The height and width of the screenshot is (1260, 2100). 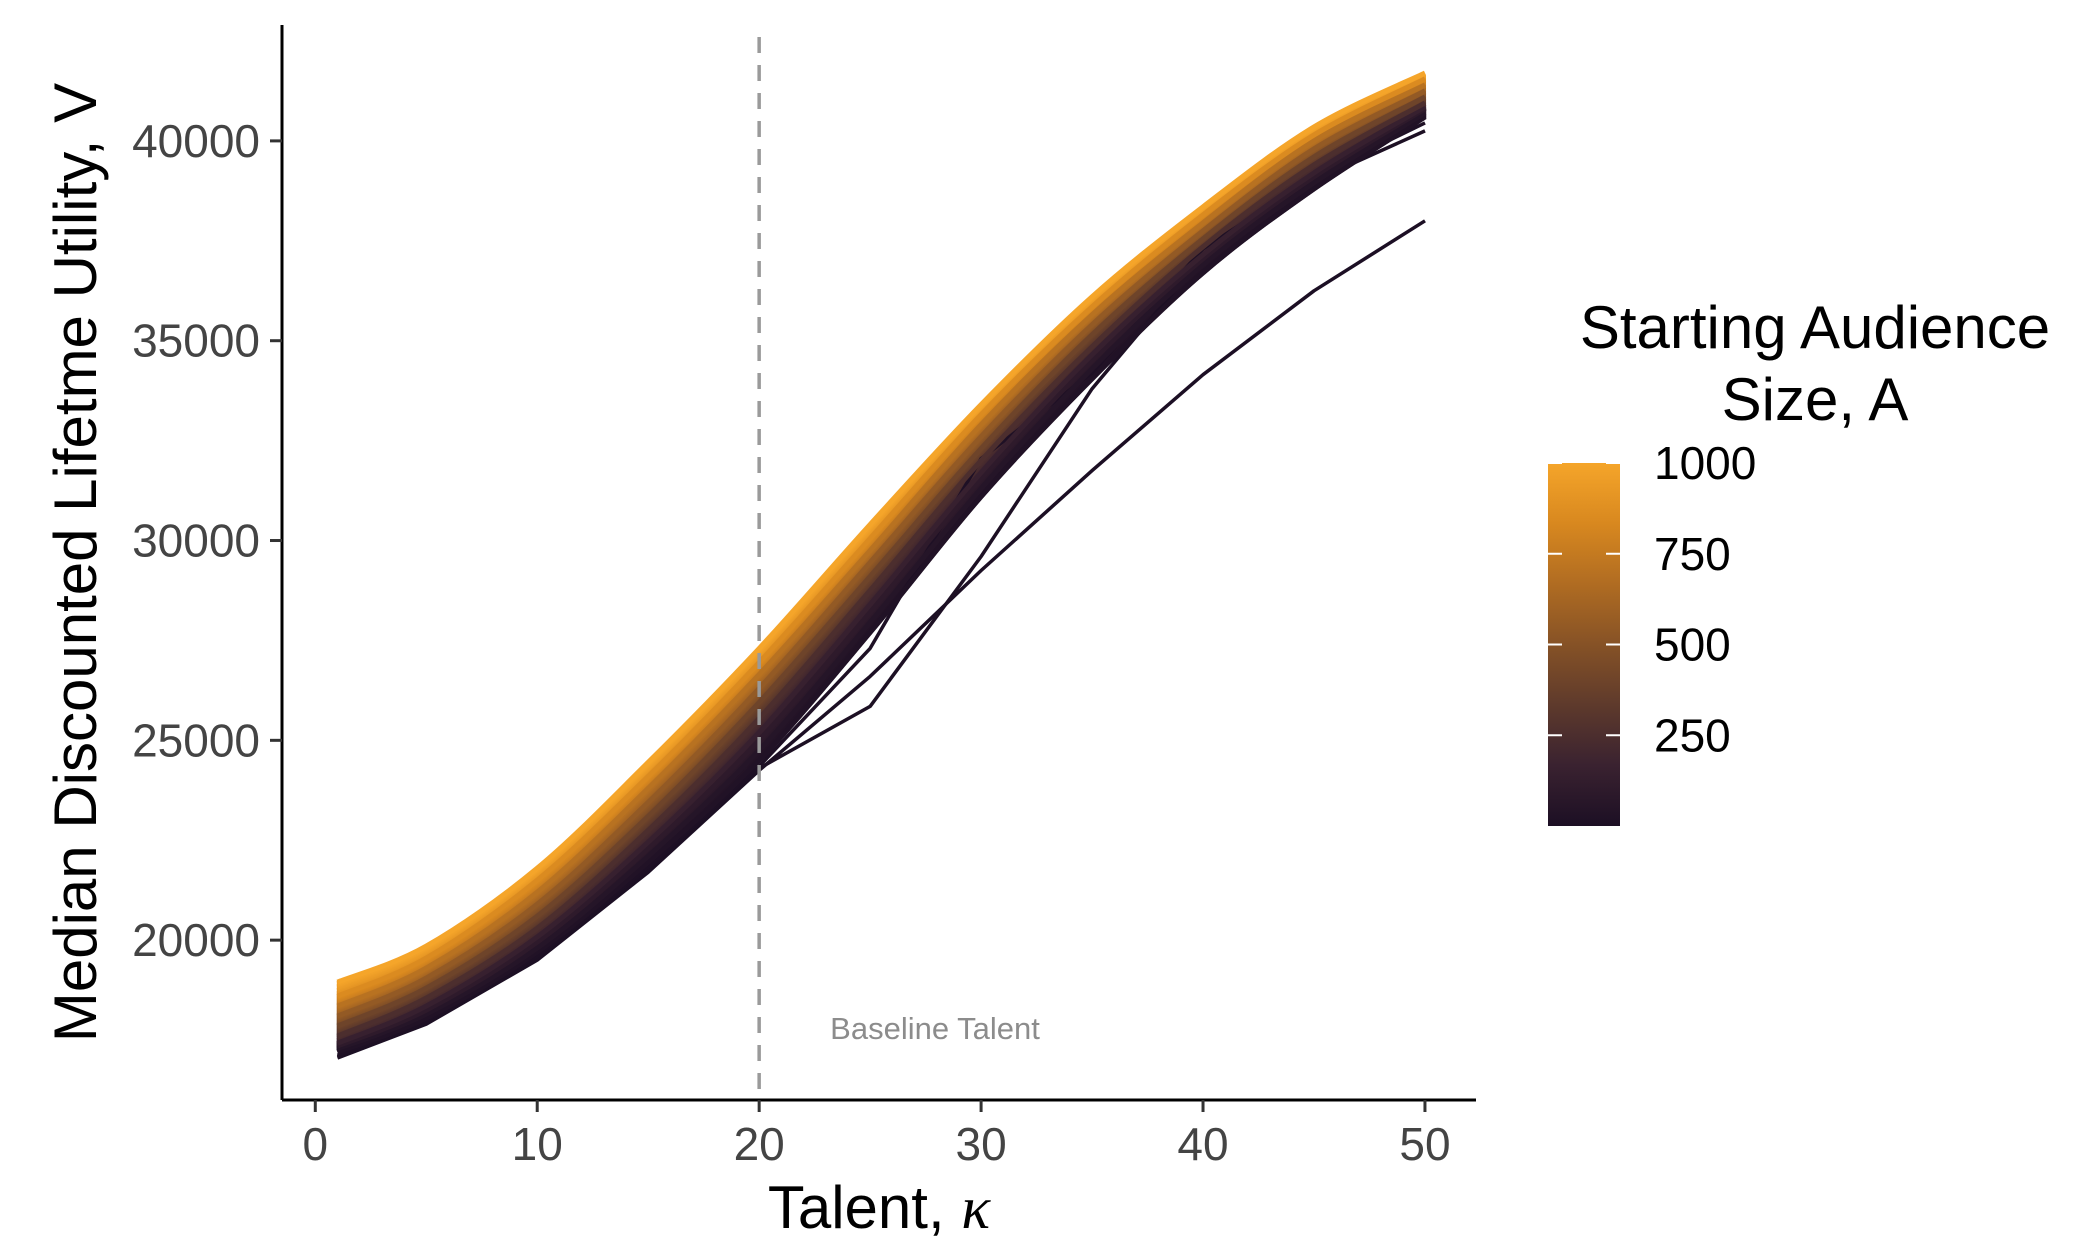 What do you see at coordinates (876, 1135) in the screenshot?
I see `x-axis-ticks: 0 10 20 30 40 50` at bounding box center [876, 1135].